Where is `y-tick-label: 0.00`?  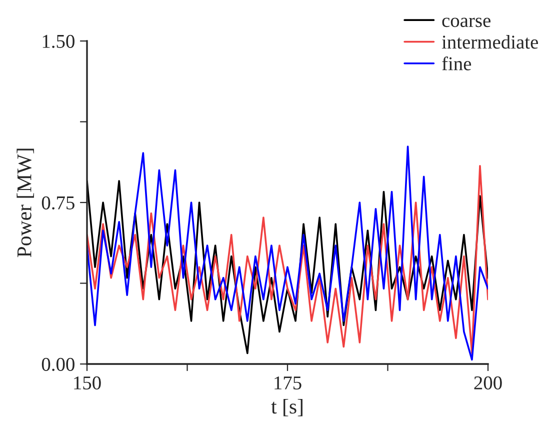
y-tick-label: 0.00 is located at coordinates (58, 365).